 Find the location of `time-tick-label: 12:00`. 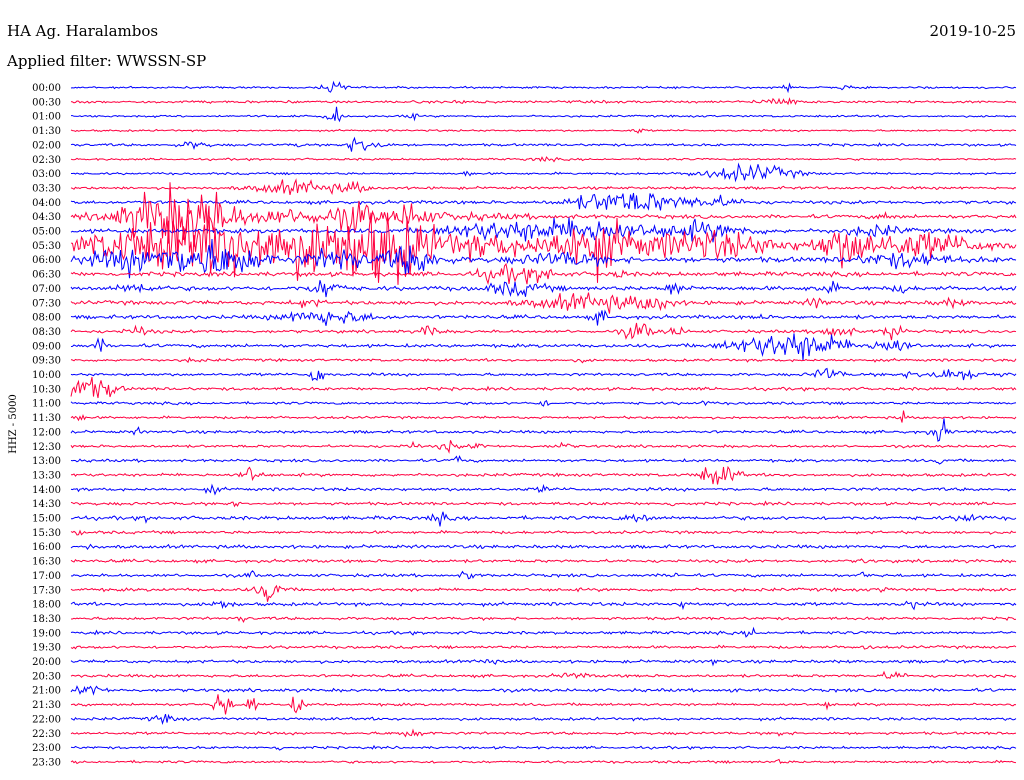

time-tick-label: 12:00 is located at coordinates (46, 432).